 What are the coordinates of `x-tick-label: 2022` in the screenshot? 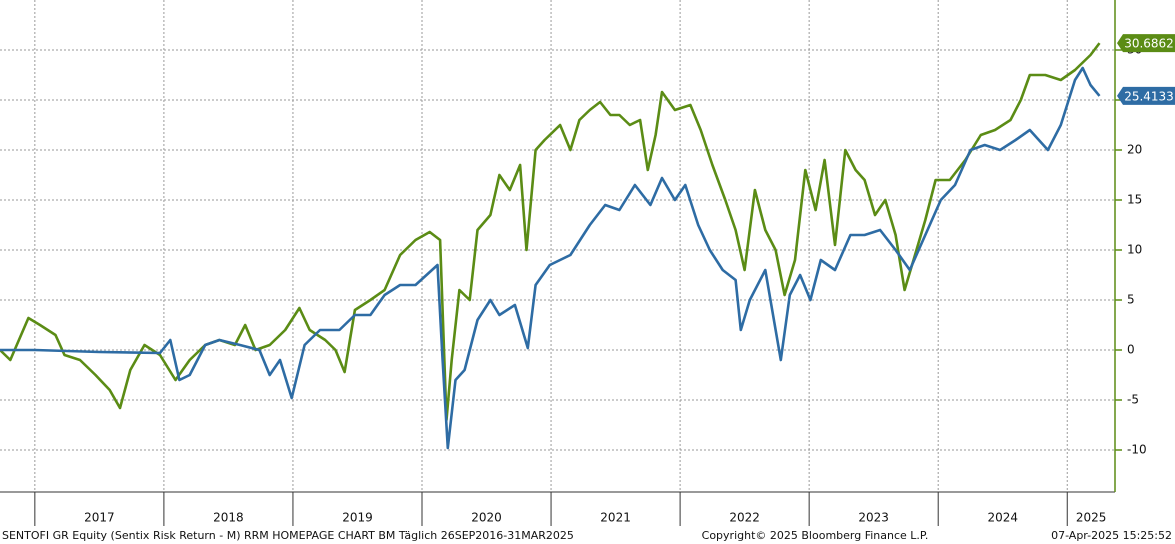 It's located at (744, 518).